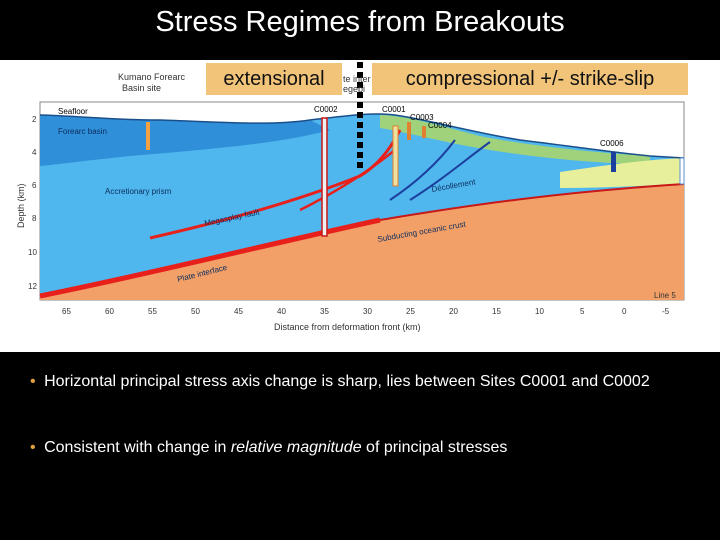 This screenshot has height=540, width=720. I want to click on bullet-text-post: of principal stresses, so click(434, 447).